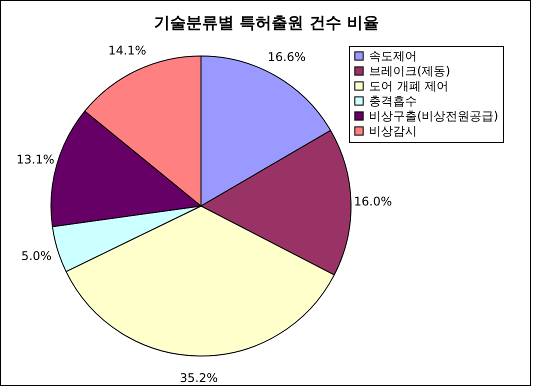 The image size is (533, 388). Describe the element at coordinates (35, 159) in the screenshot. I see `data-label: 13.1%` at that location.